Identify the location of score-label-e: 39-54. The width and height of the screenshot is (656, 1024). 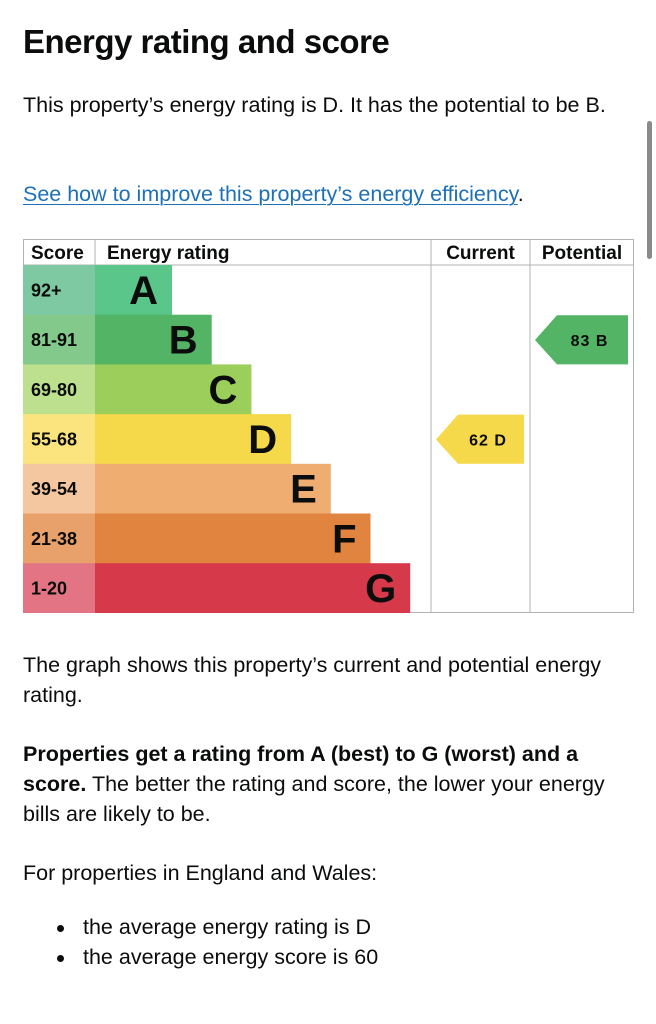
(54, 489).